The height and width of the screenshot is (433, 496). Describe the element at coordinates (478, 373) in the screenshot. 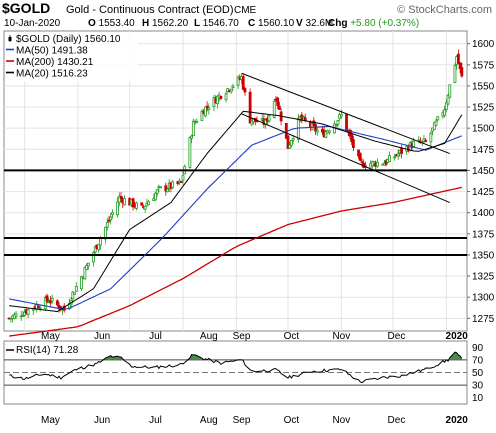

I see `rsi-tick-label: 50` at that location.